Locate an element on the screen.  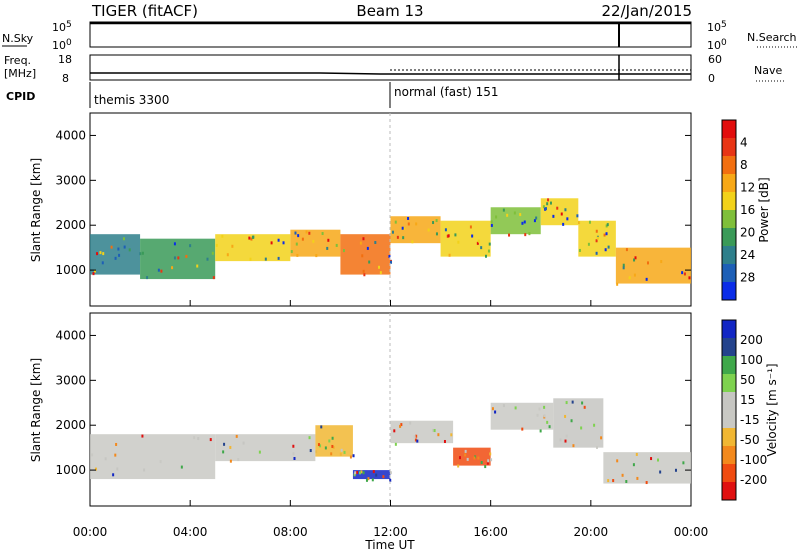
nsearch-tick-high: 105 is located at coordinates (717, 27).